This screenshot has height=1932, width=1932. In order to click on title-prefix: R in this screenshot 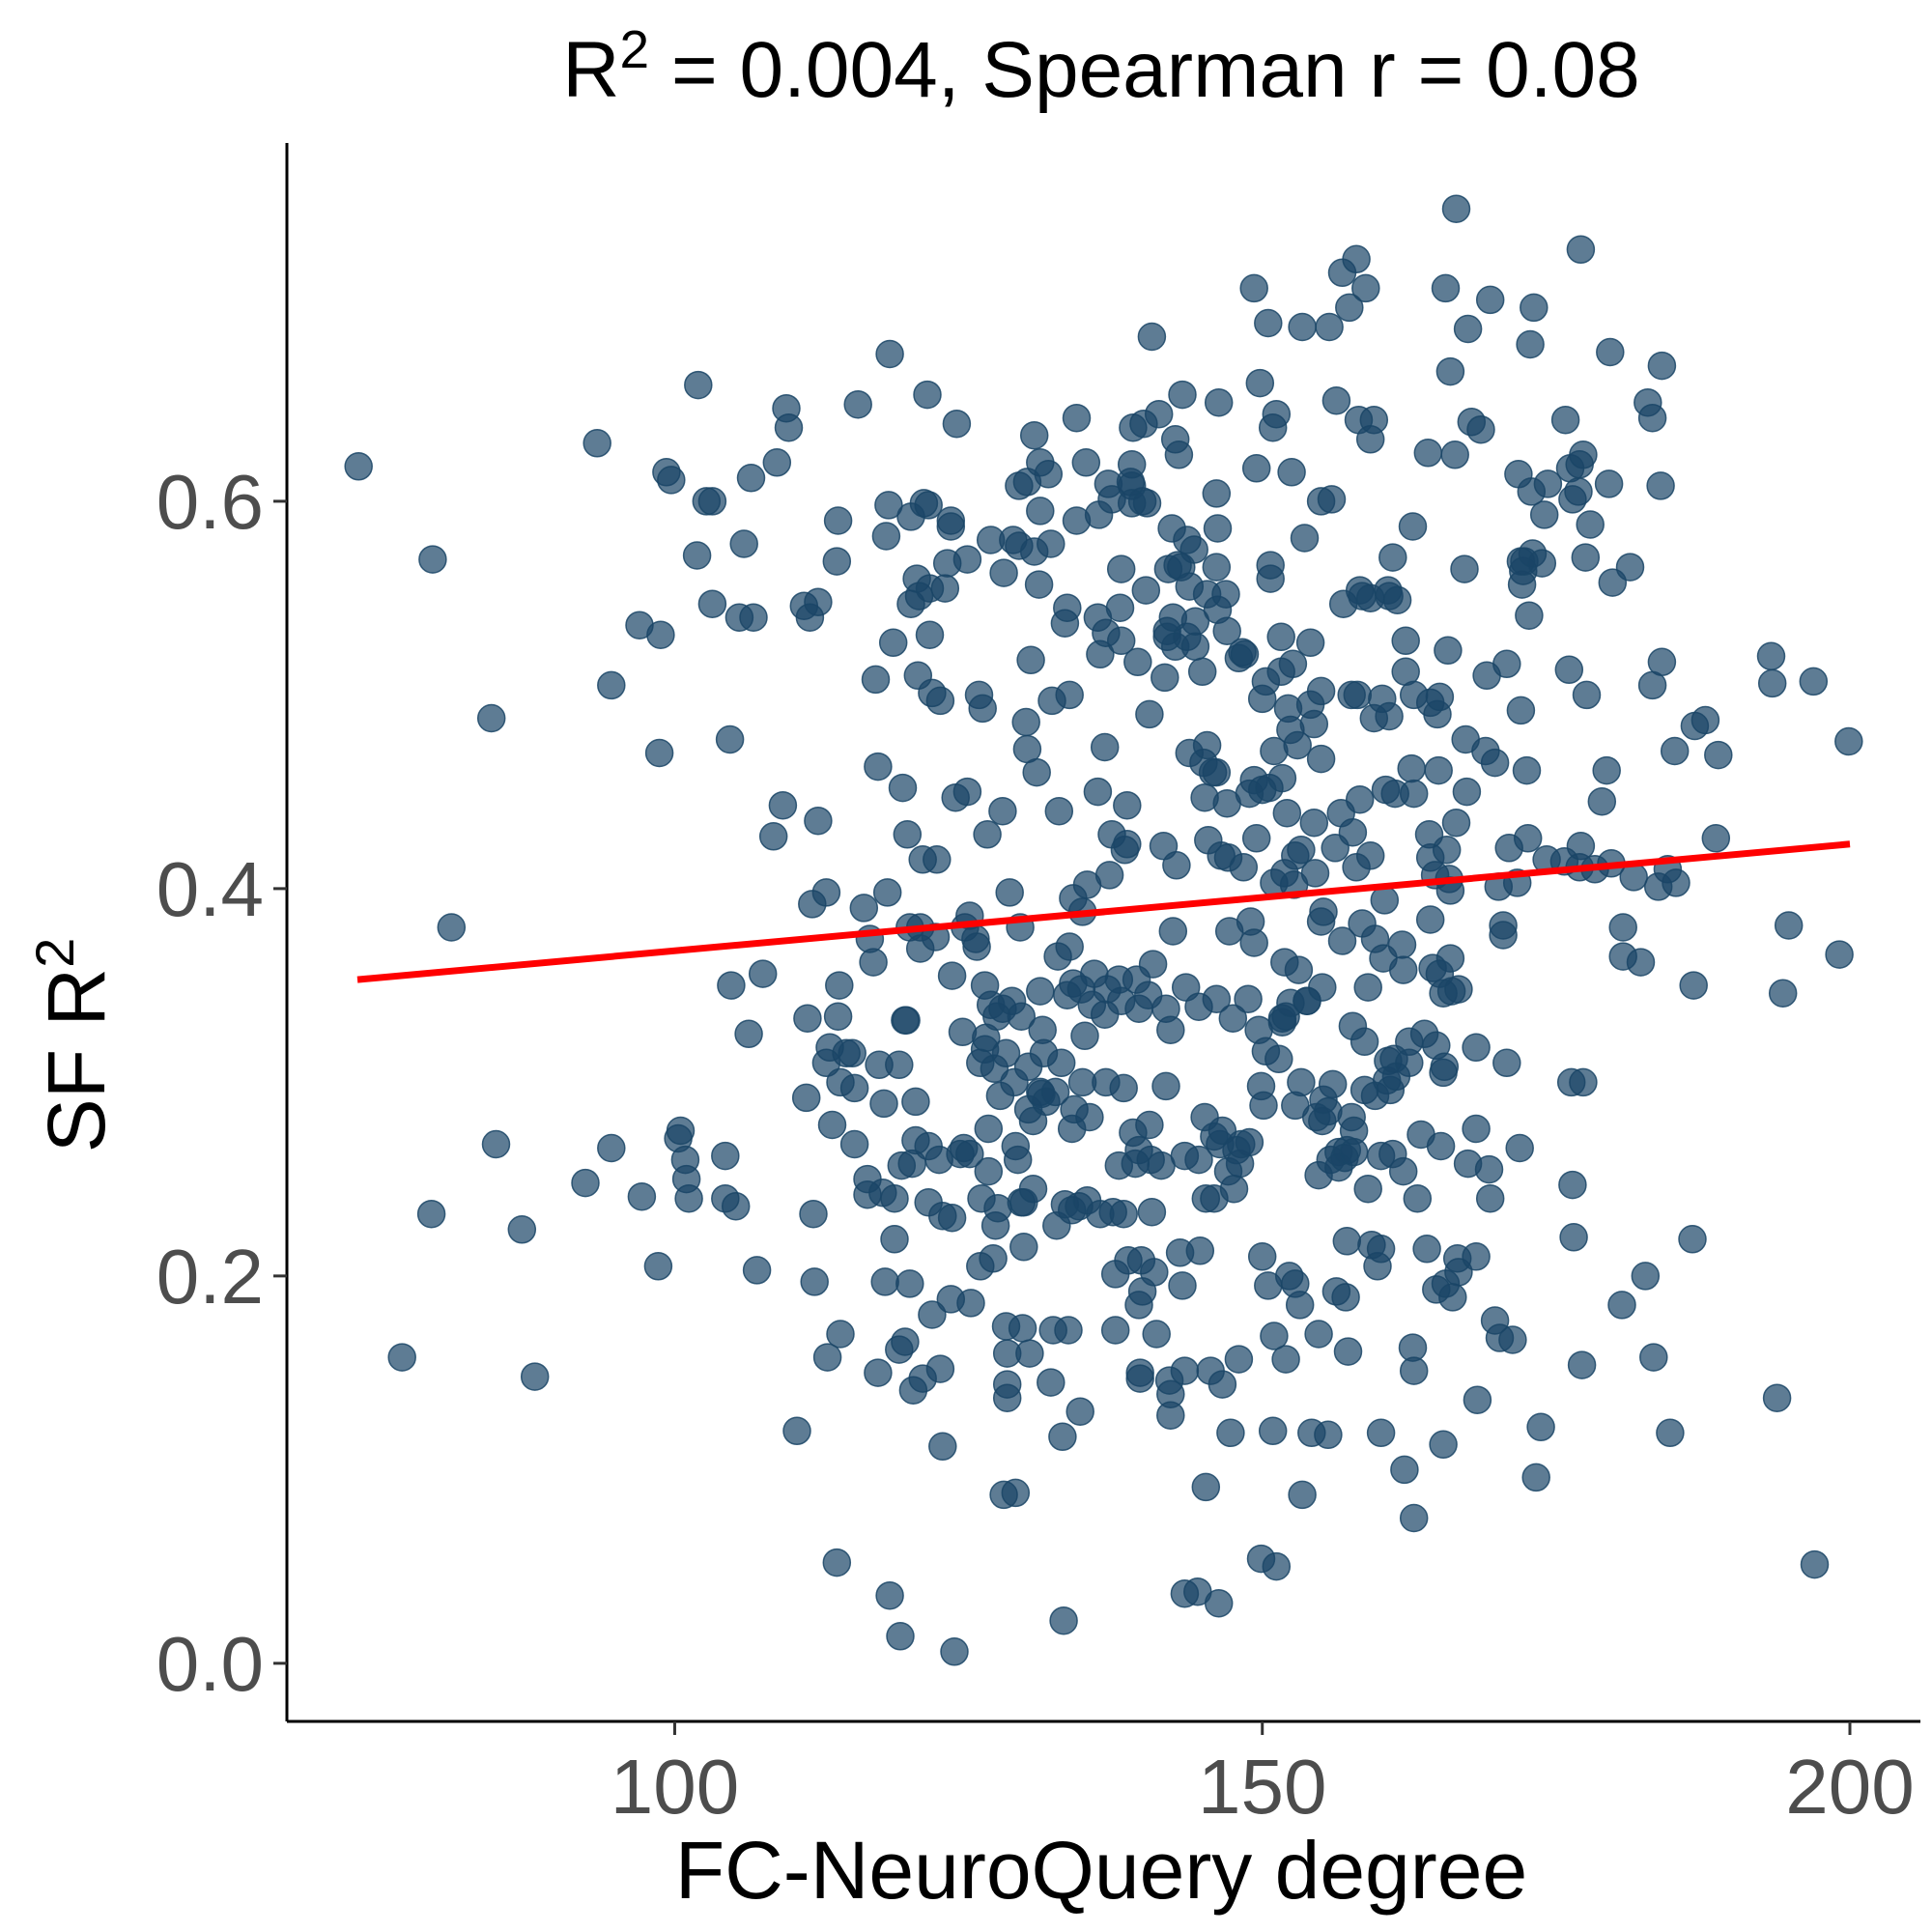, I will do `click(590, 70)`.